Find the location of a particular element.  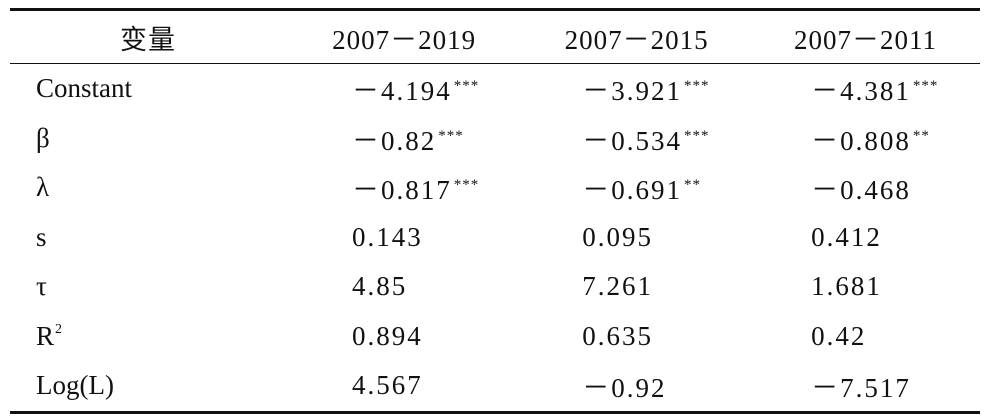

value-text: －0.82 is located at coordinates (394, 140).